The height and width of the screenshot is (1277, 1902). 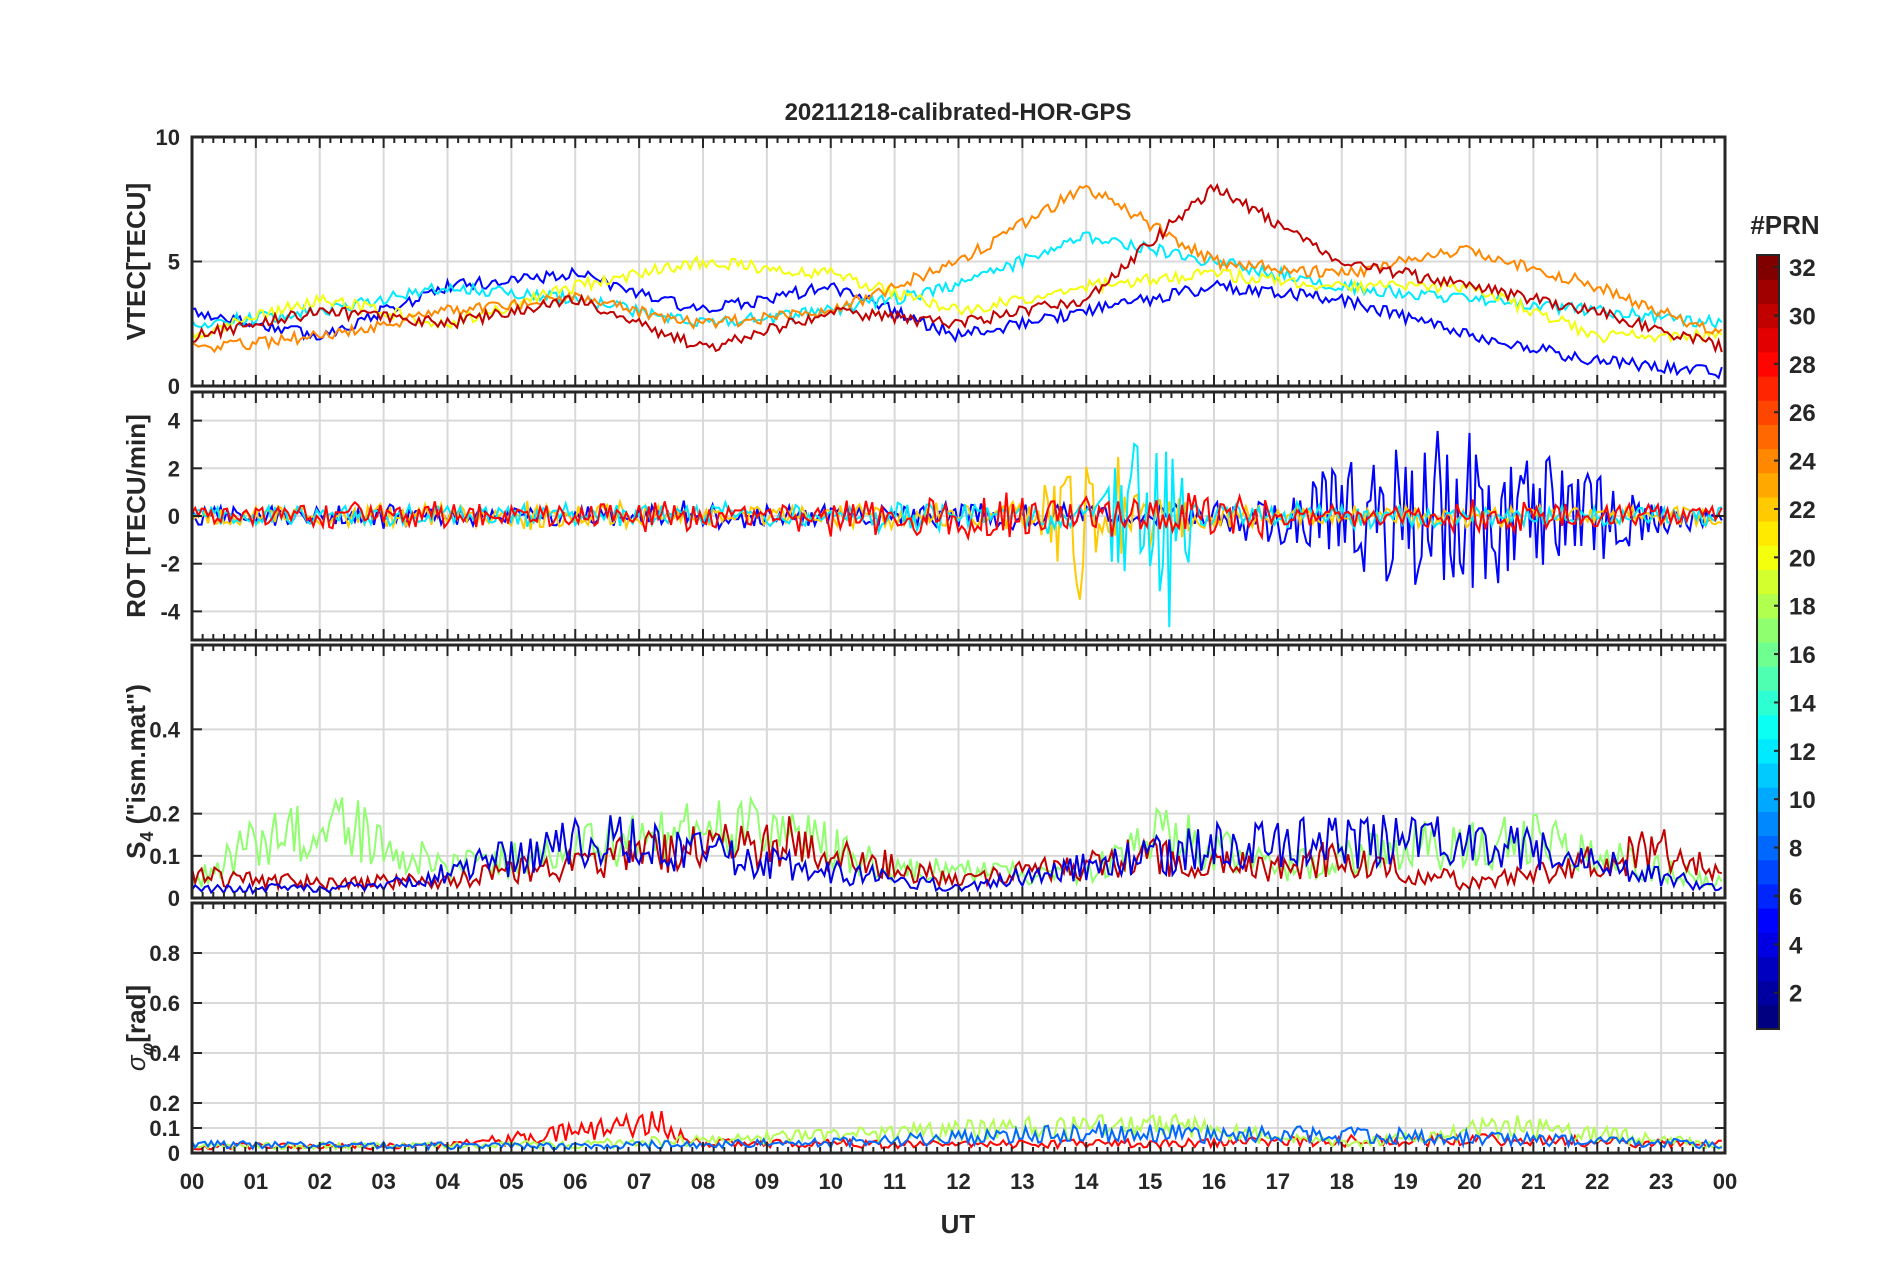 I want to click on x-tick-label: 07, so click(x=639, y=1181).